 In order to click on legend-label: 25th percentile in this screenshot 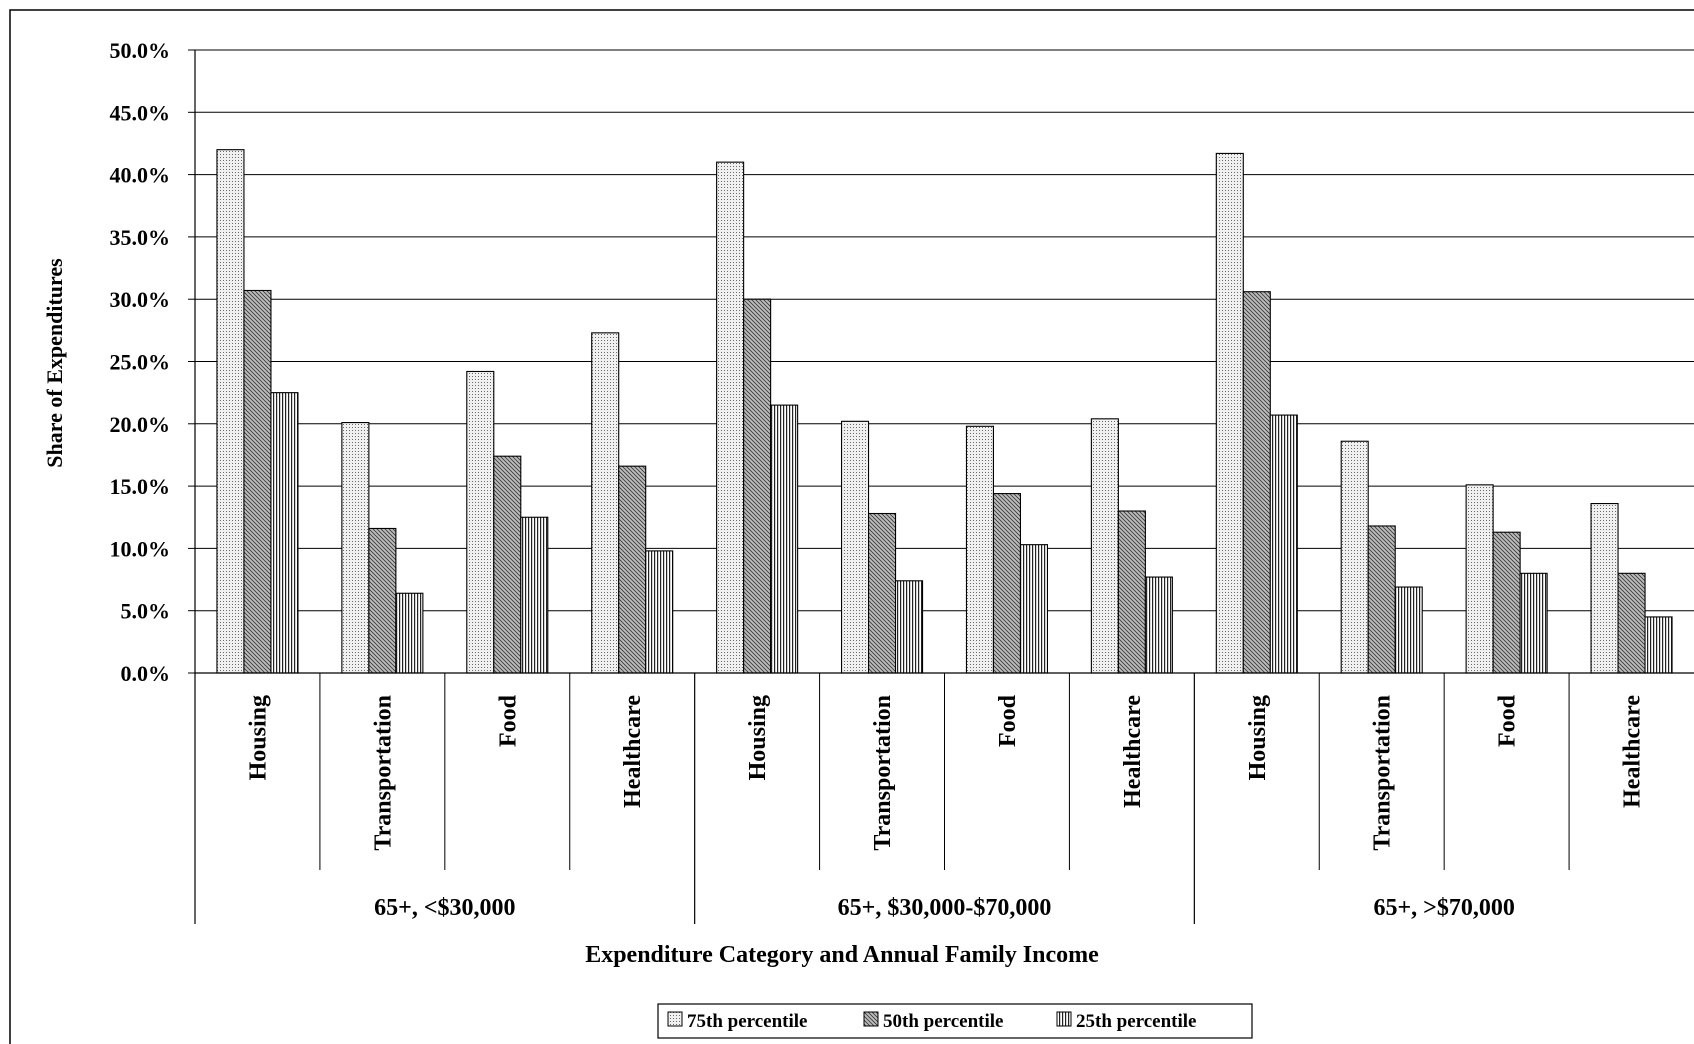, I will do `click(1136, 1021)`.